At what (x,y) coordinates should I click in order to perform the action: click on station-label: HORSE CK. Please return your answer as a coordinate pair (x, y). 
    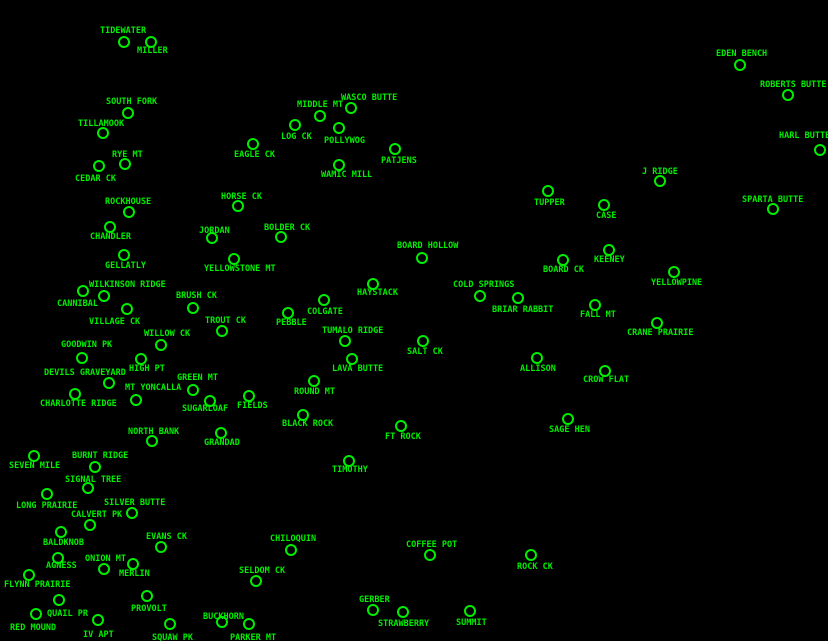
    Looking at the image, I should click on (241, 197).